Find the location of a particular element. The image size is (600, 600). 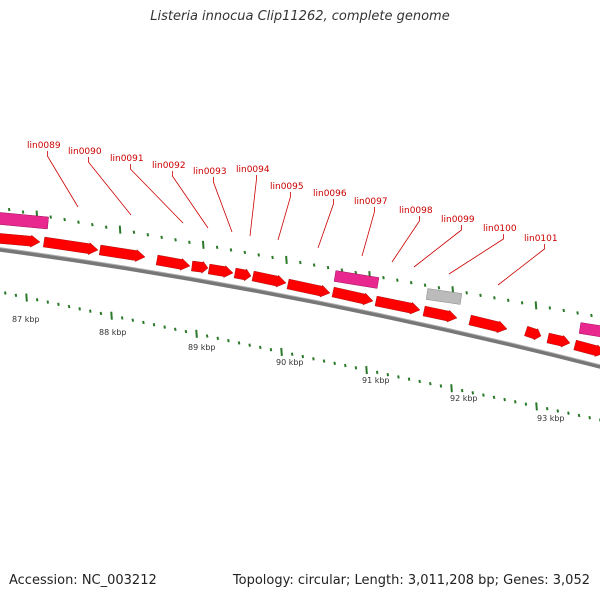

scale-label: 87 kbp is located at coordinates (26, 319).